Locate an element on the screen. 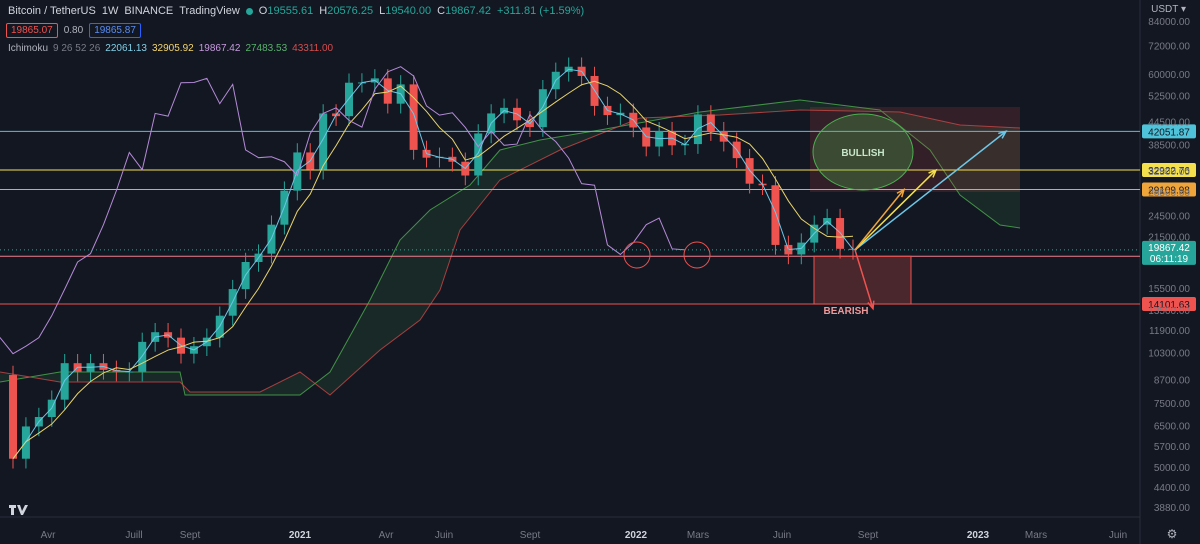 The height and width of the screenshot is (544, 1200). source-label: TradingView is located at coordinates (209, 11).